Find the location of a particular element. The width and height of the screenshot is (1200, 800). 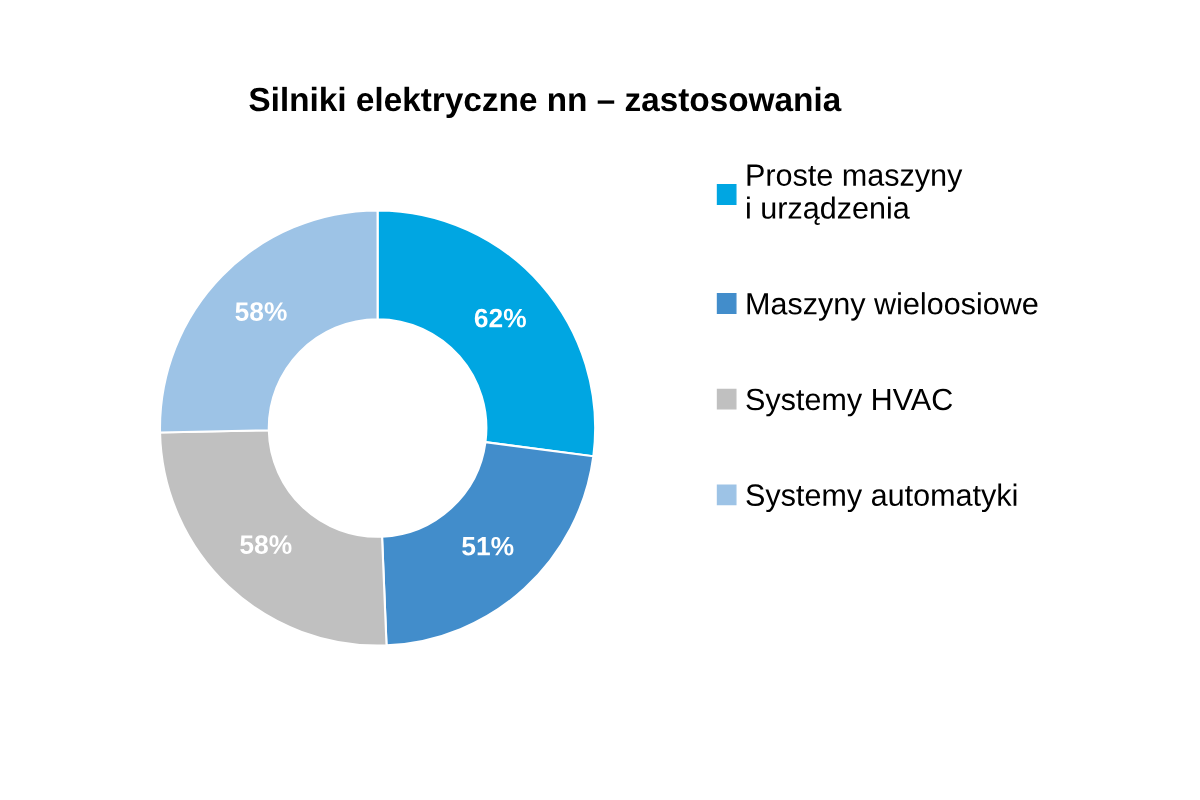

legend-label: Systemy automatyki is located at coordinates (881, 498).